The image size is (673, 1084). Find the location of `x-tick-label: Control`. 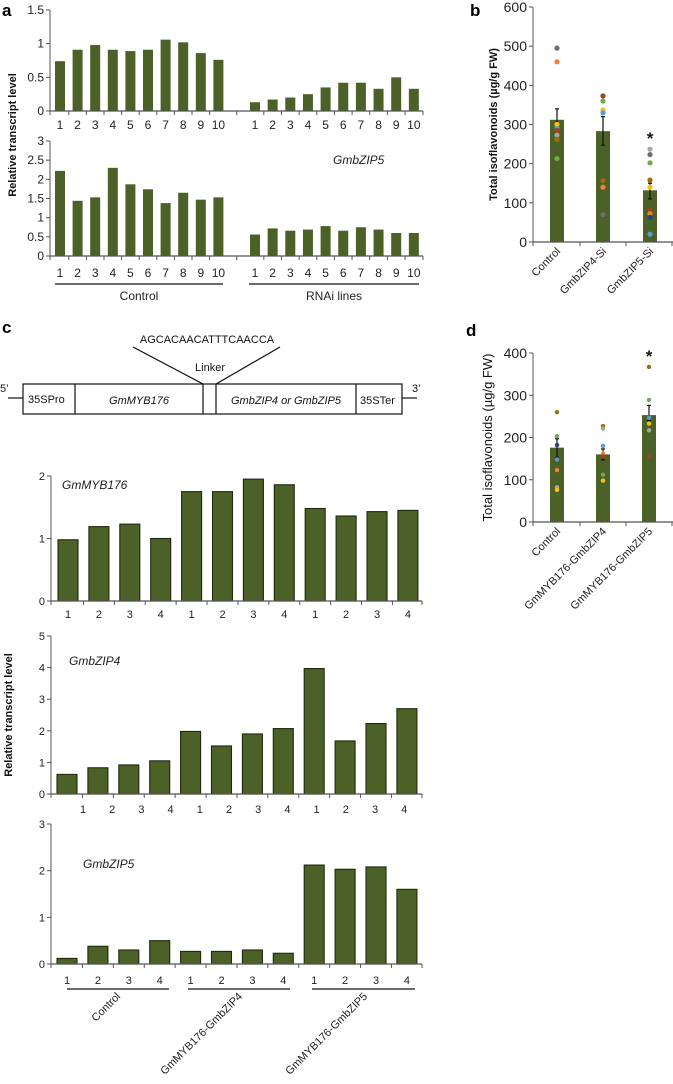

x-tick-label: Control is located at coordinates (547, 543).